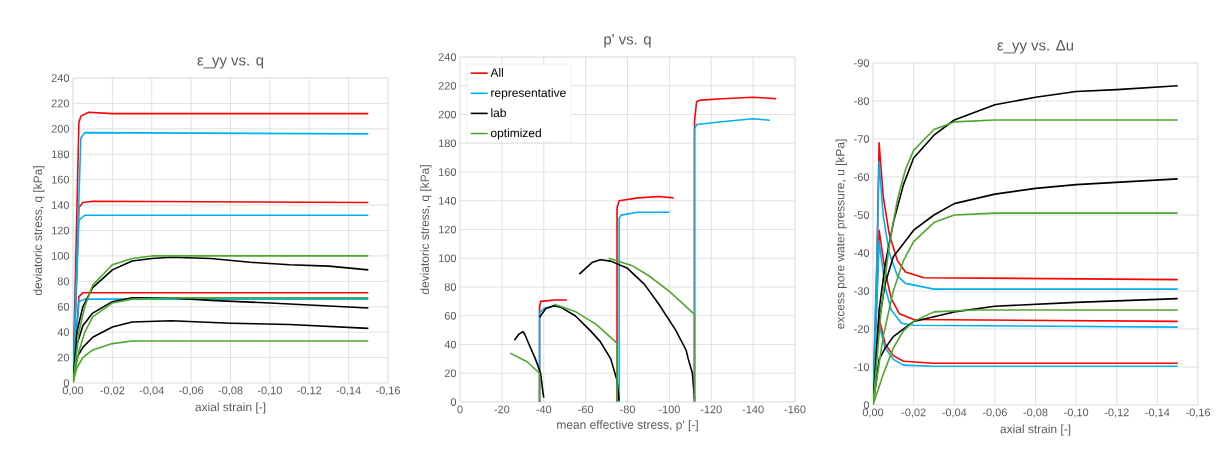  I want to click on chart-title: ε_yy vs. q, so click(230, 63).